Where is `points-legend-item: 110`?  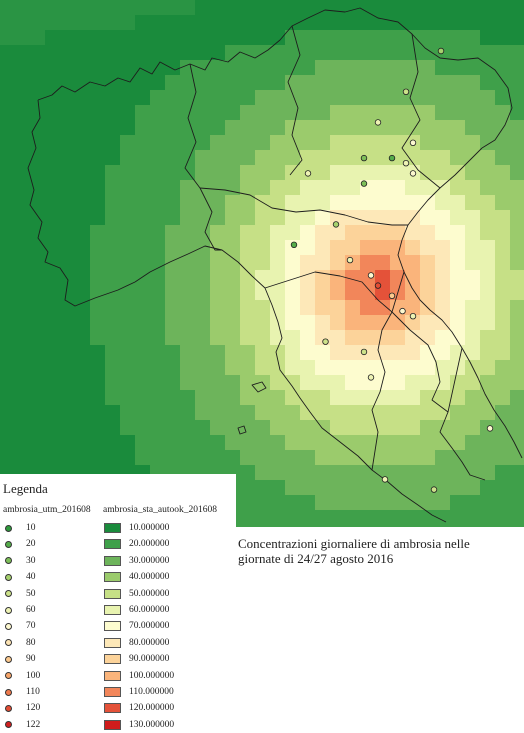
points-legend-item: 110 is located at coordinates (22, 692).